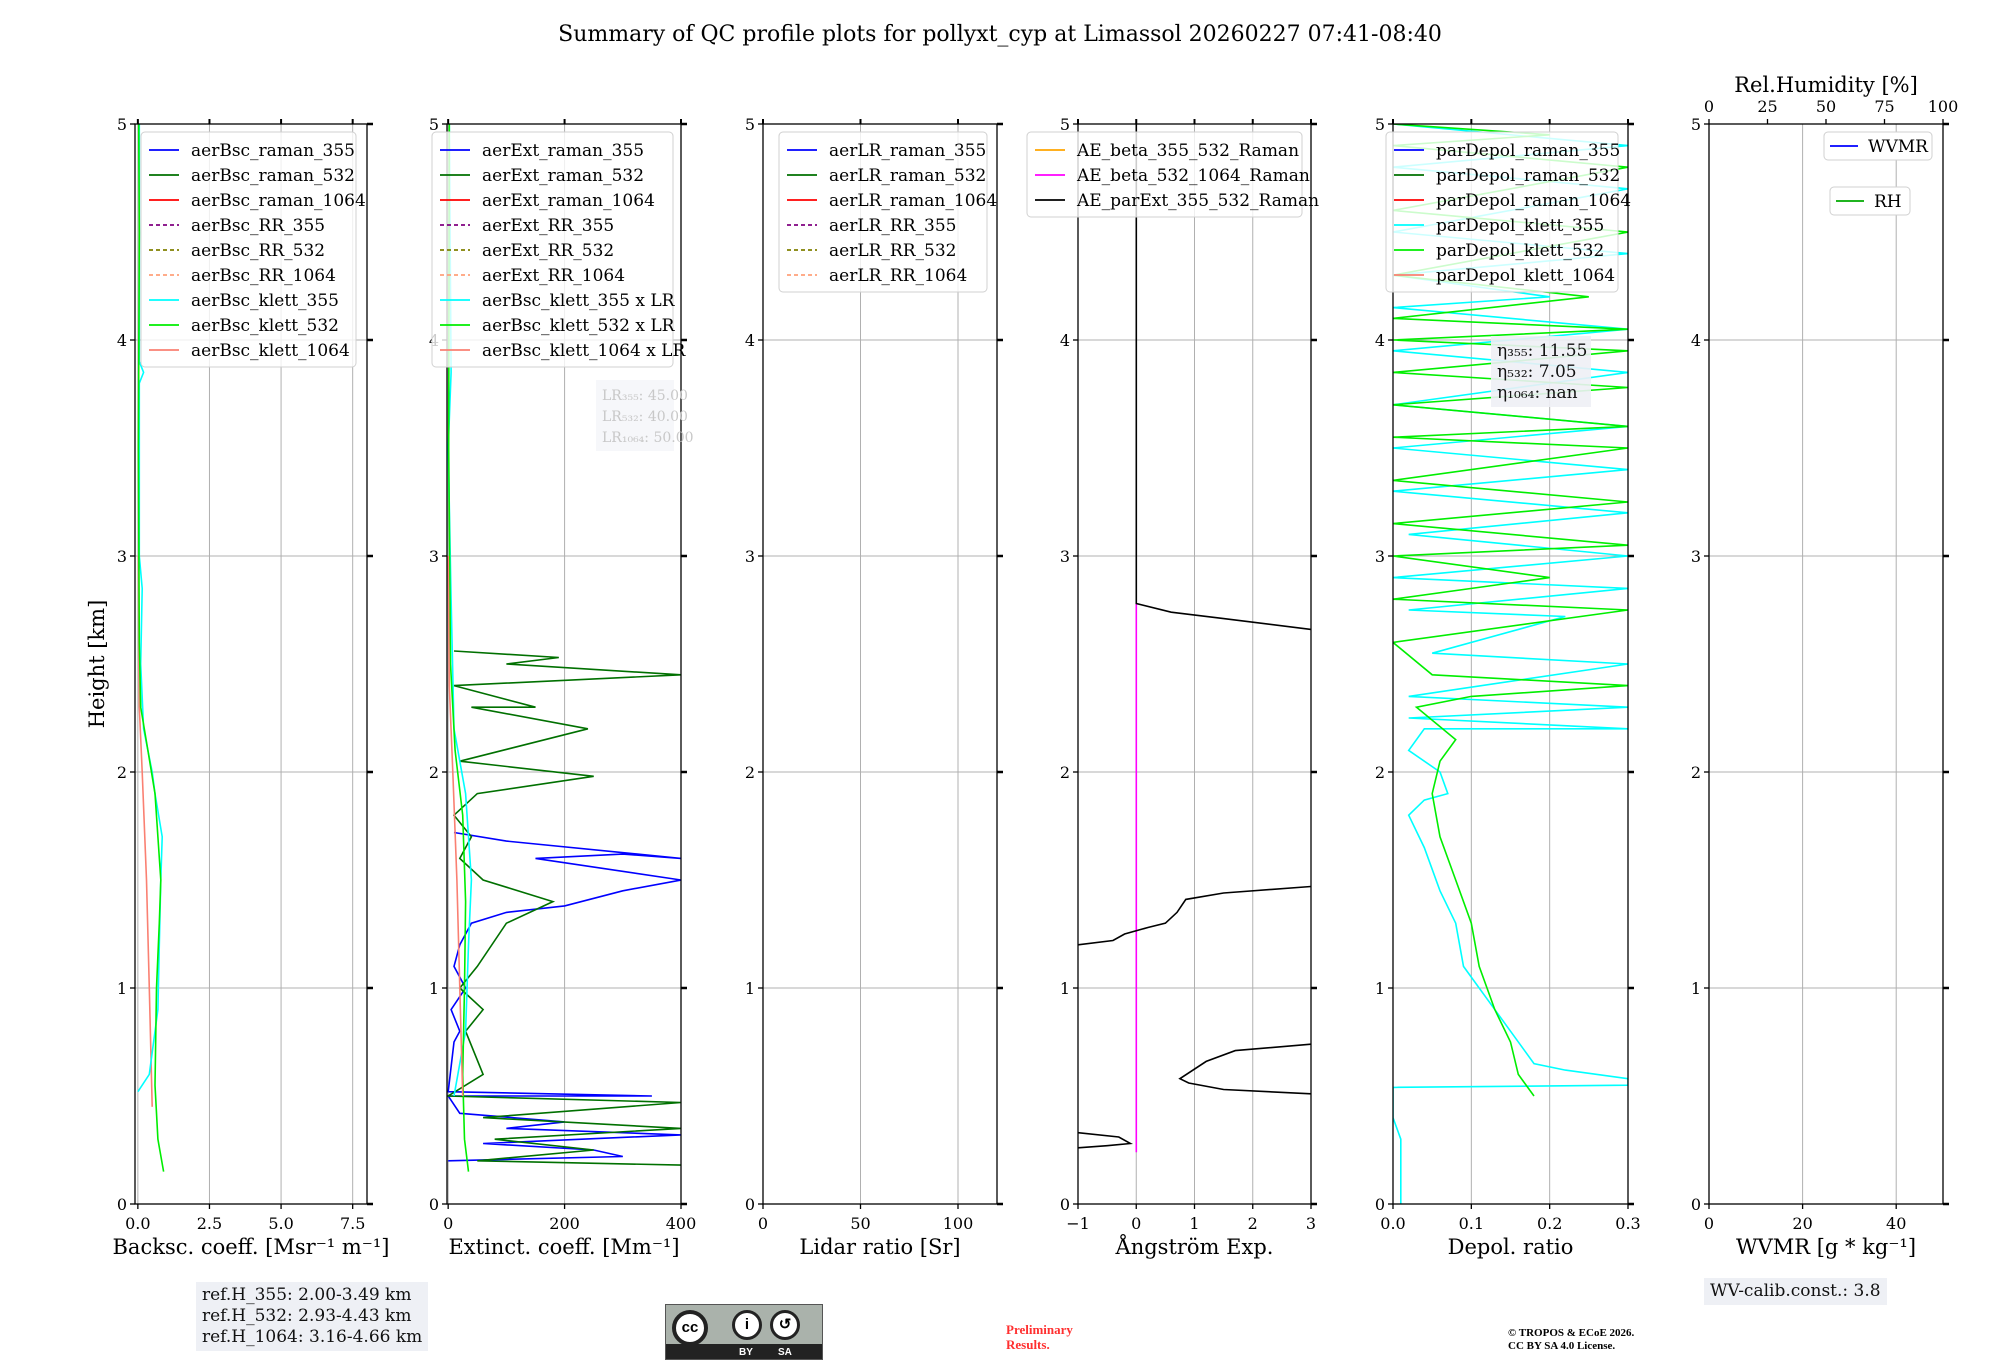  Describe the element at coordinates (1795, 1291) in the screenshot. I see `wv-calibration-box: WV-calib.const.: 3.8` at that location.